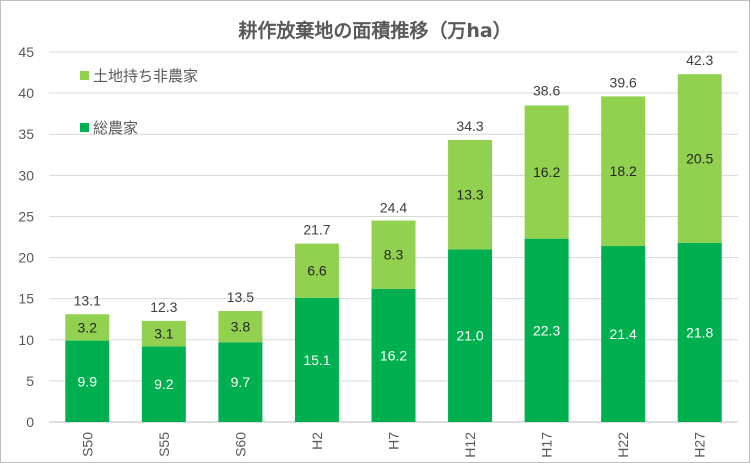  I want to click on bar-value-label: 22.3, so click(546, 330).